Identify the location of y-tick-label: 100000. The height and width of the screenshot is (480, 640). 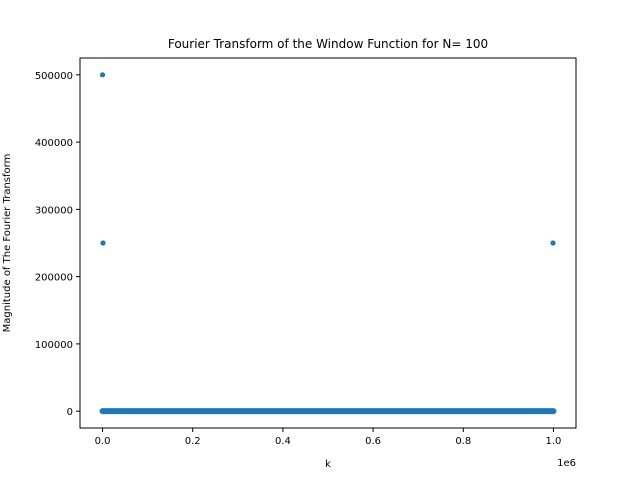
(54, 345).